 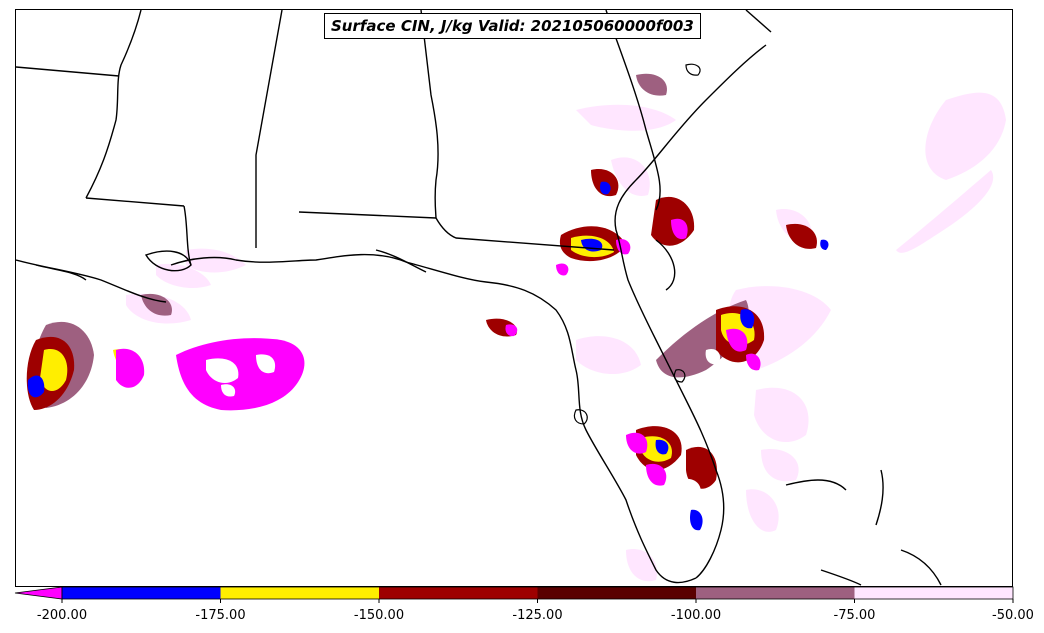 What do you see at coordinates (696, 615) in the screenshot?
I see `colorbar-tick-label: -100.00` at bounding box center [696, 615].